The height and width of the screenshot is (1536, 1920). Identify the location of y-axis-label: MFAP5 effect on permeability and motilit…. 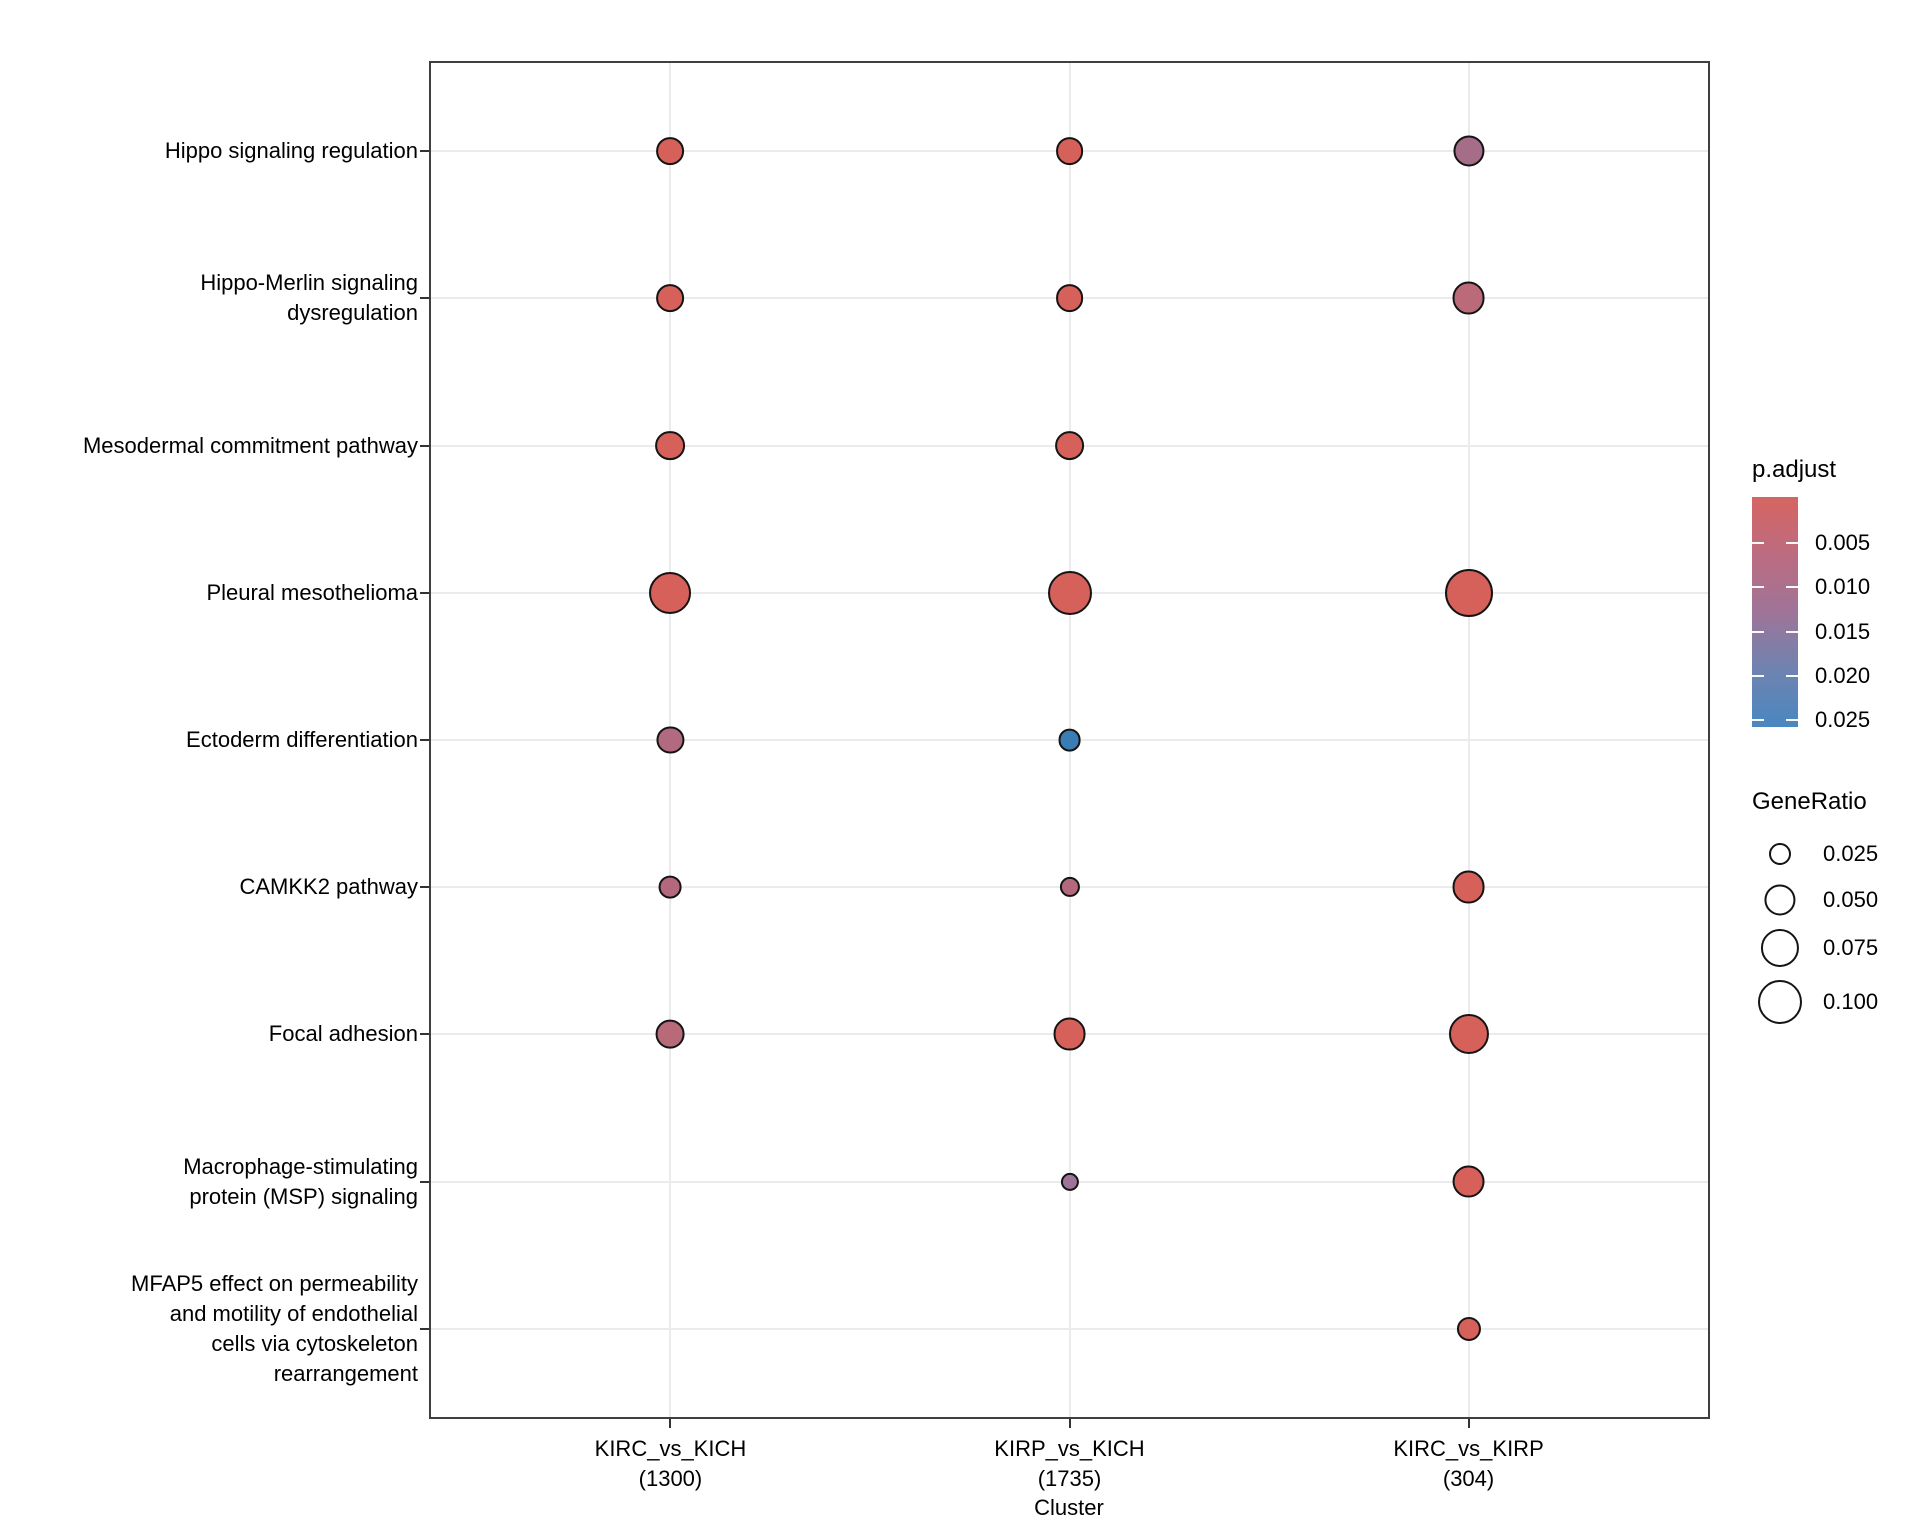
(274, 1328).